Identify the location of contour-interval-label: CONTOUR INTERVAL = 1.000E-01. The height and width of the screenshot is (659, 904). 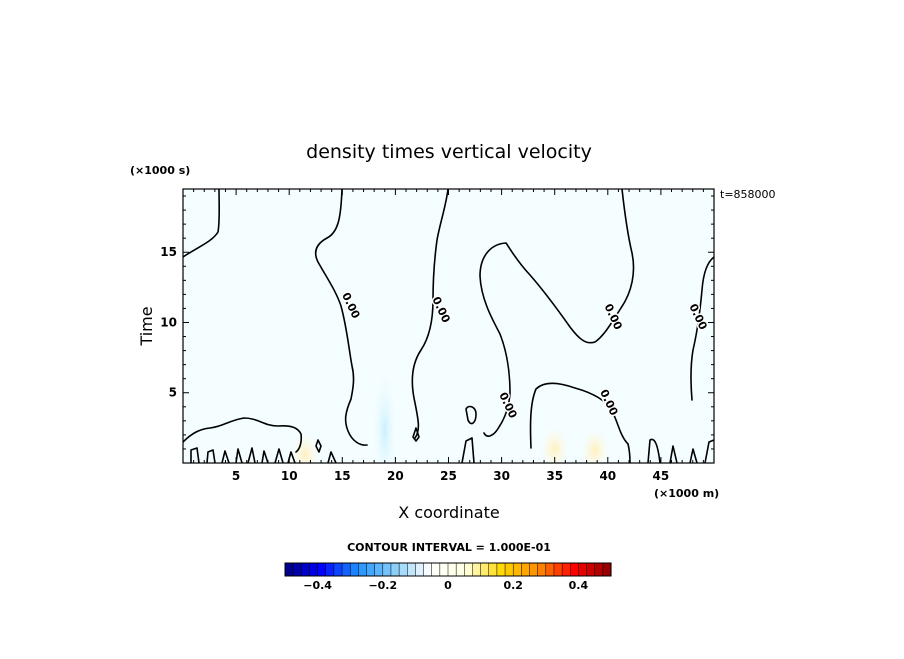
(449, 547).